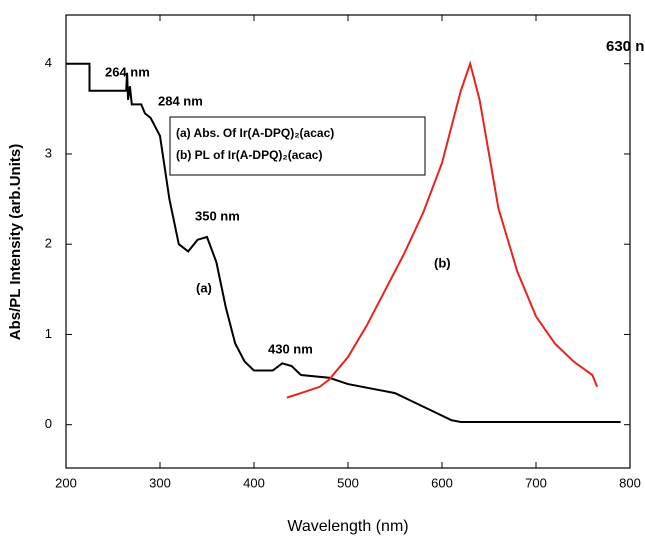 The height and width of the screenshot is (537, 645). Describe the element at coordinates (48, 243) in the screenshot. I see `y-tick-label: 2` at that location.